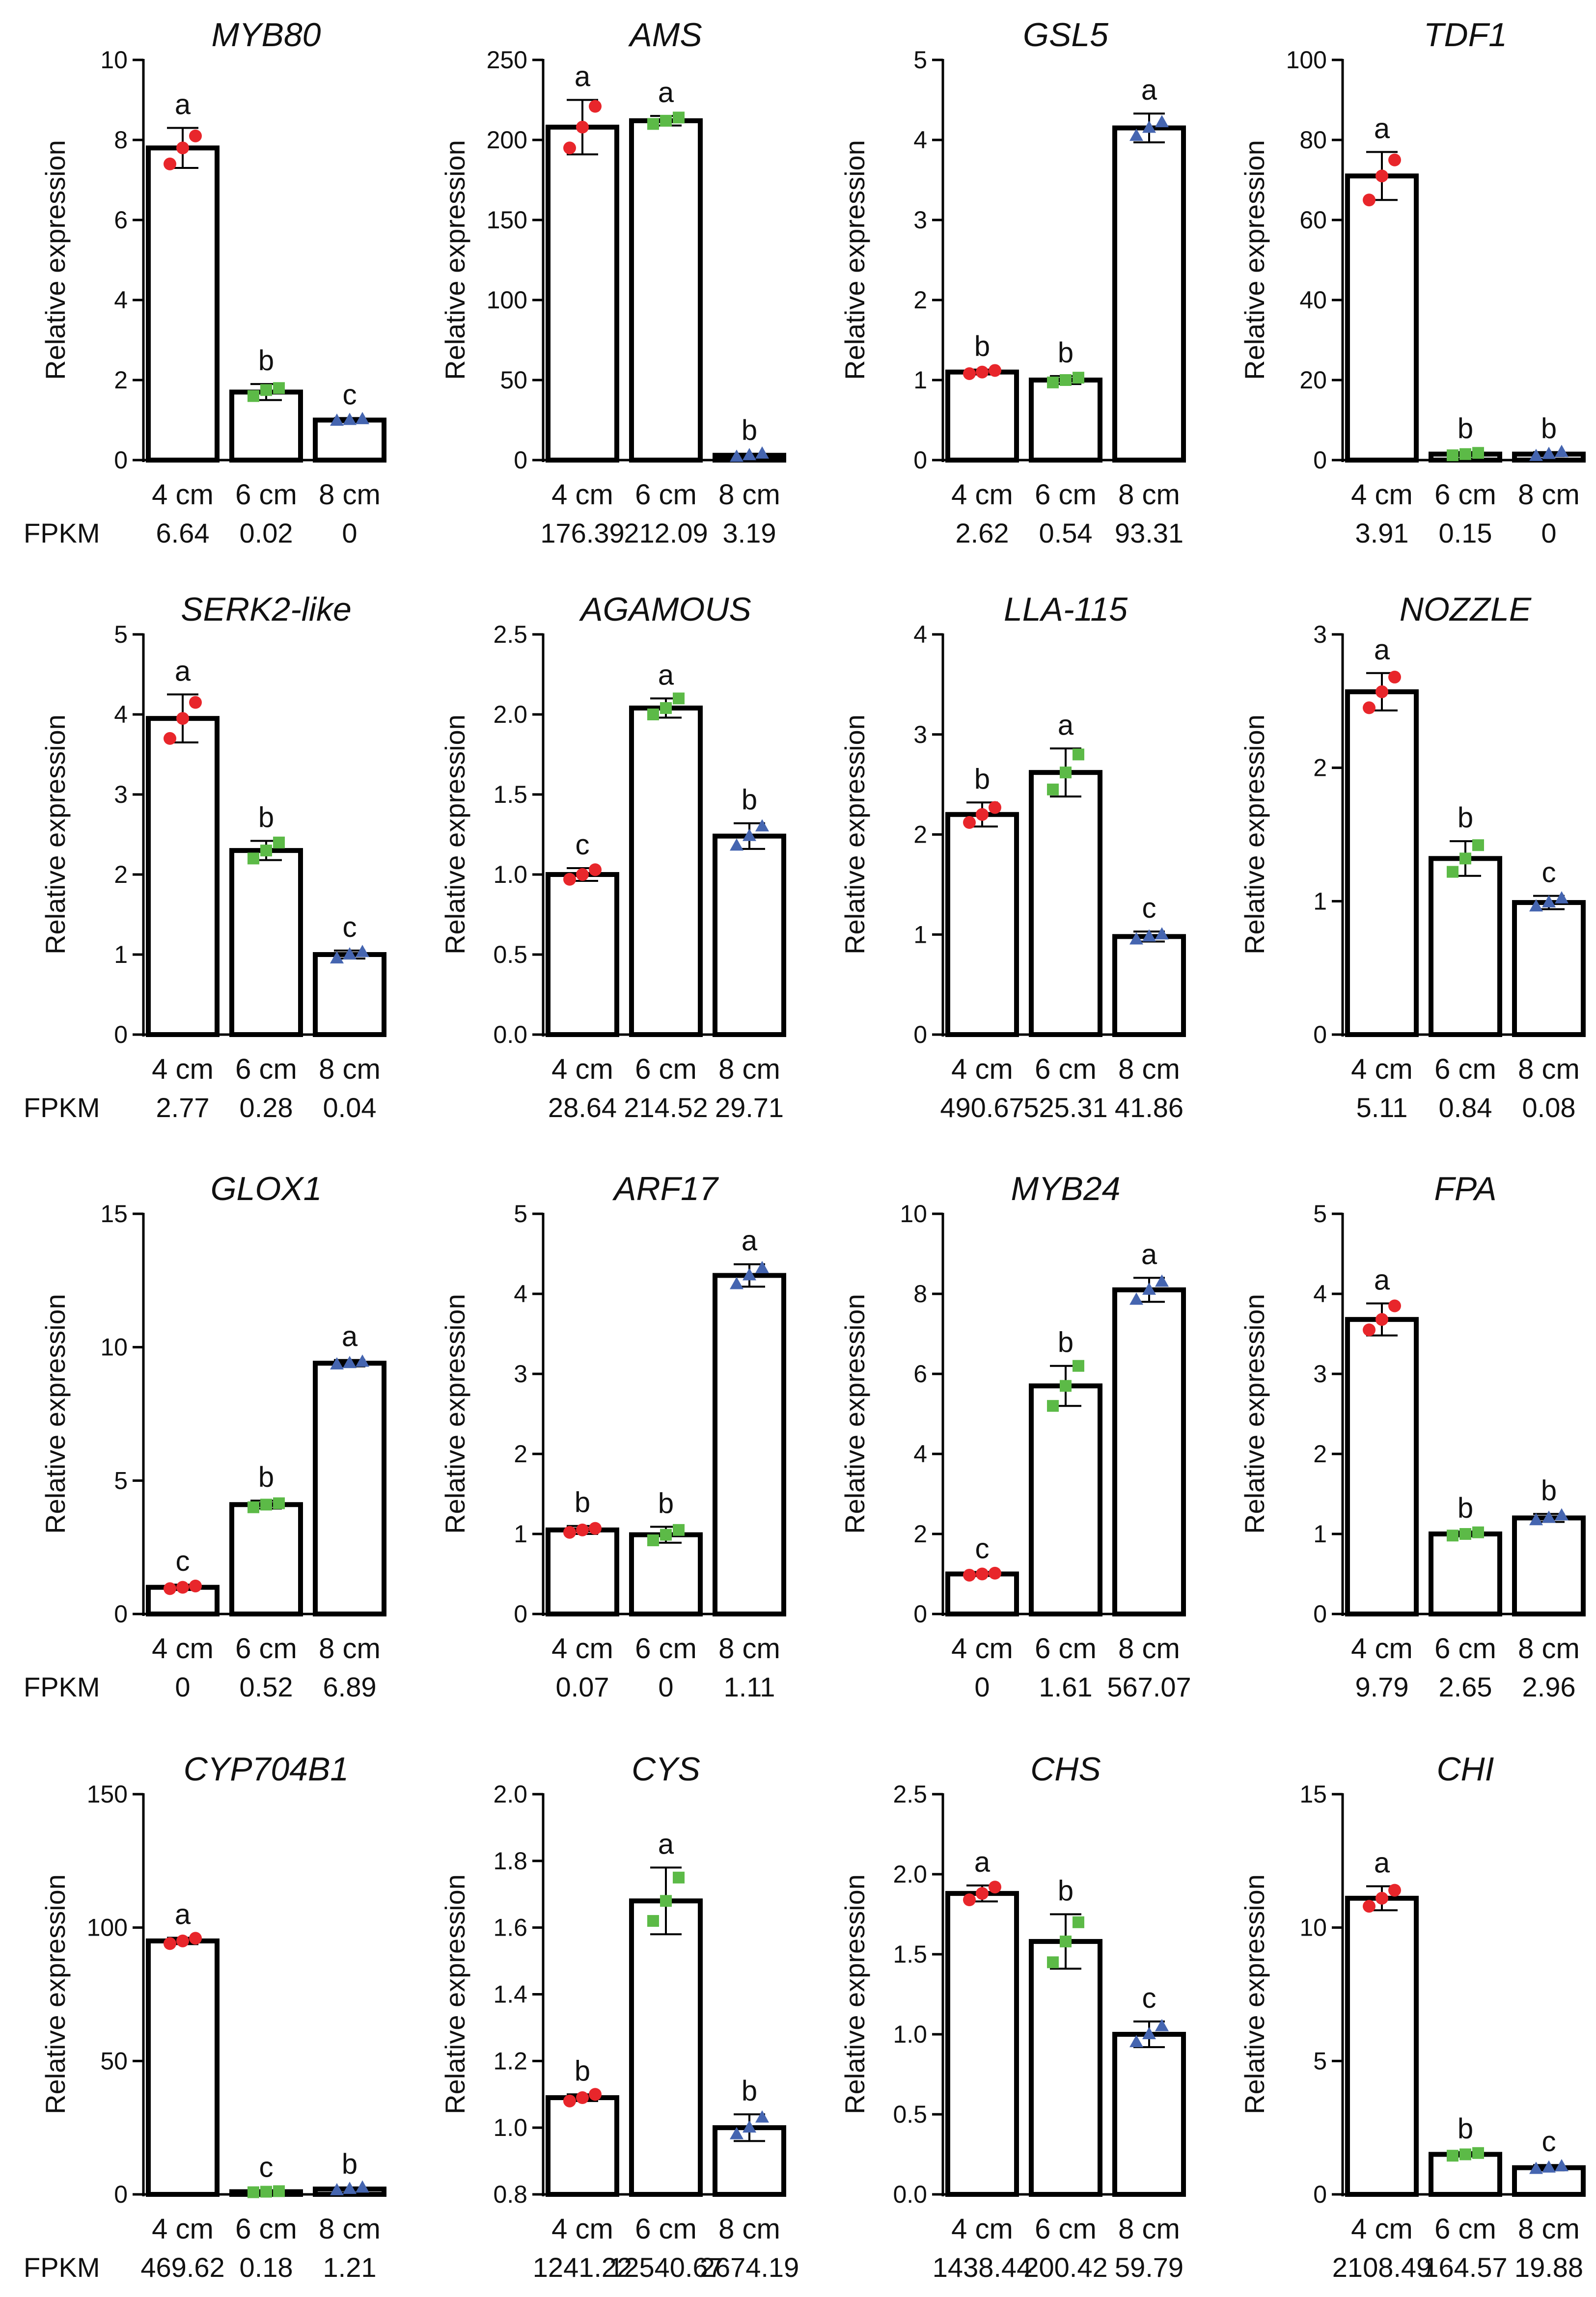 The width and height of the screenshot is (1596, 2297). I want to click on fpkm-value: 6.89, so click(350, 1686).